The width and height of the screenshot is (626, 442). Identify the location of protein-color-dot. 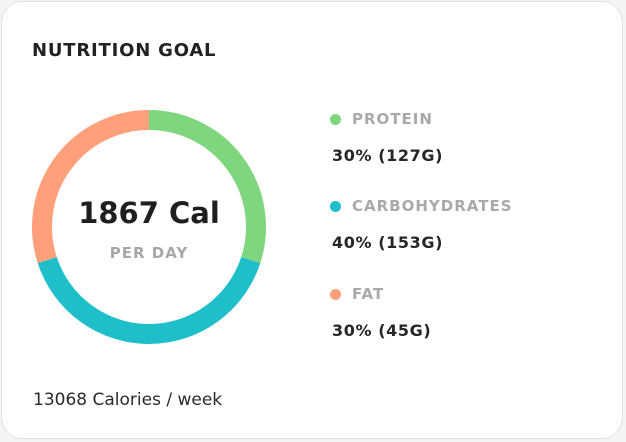
(335, 119).